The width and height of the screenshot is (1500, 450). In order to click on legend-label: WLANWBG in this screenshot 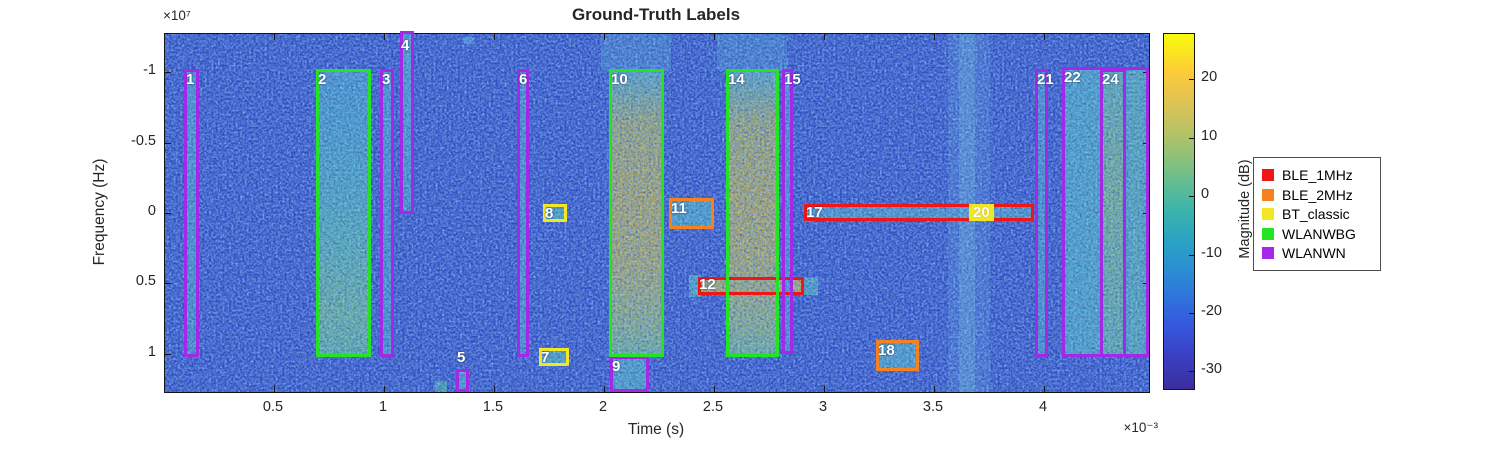, I will do `click(1319, 233)`.